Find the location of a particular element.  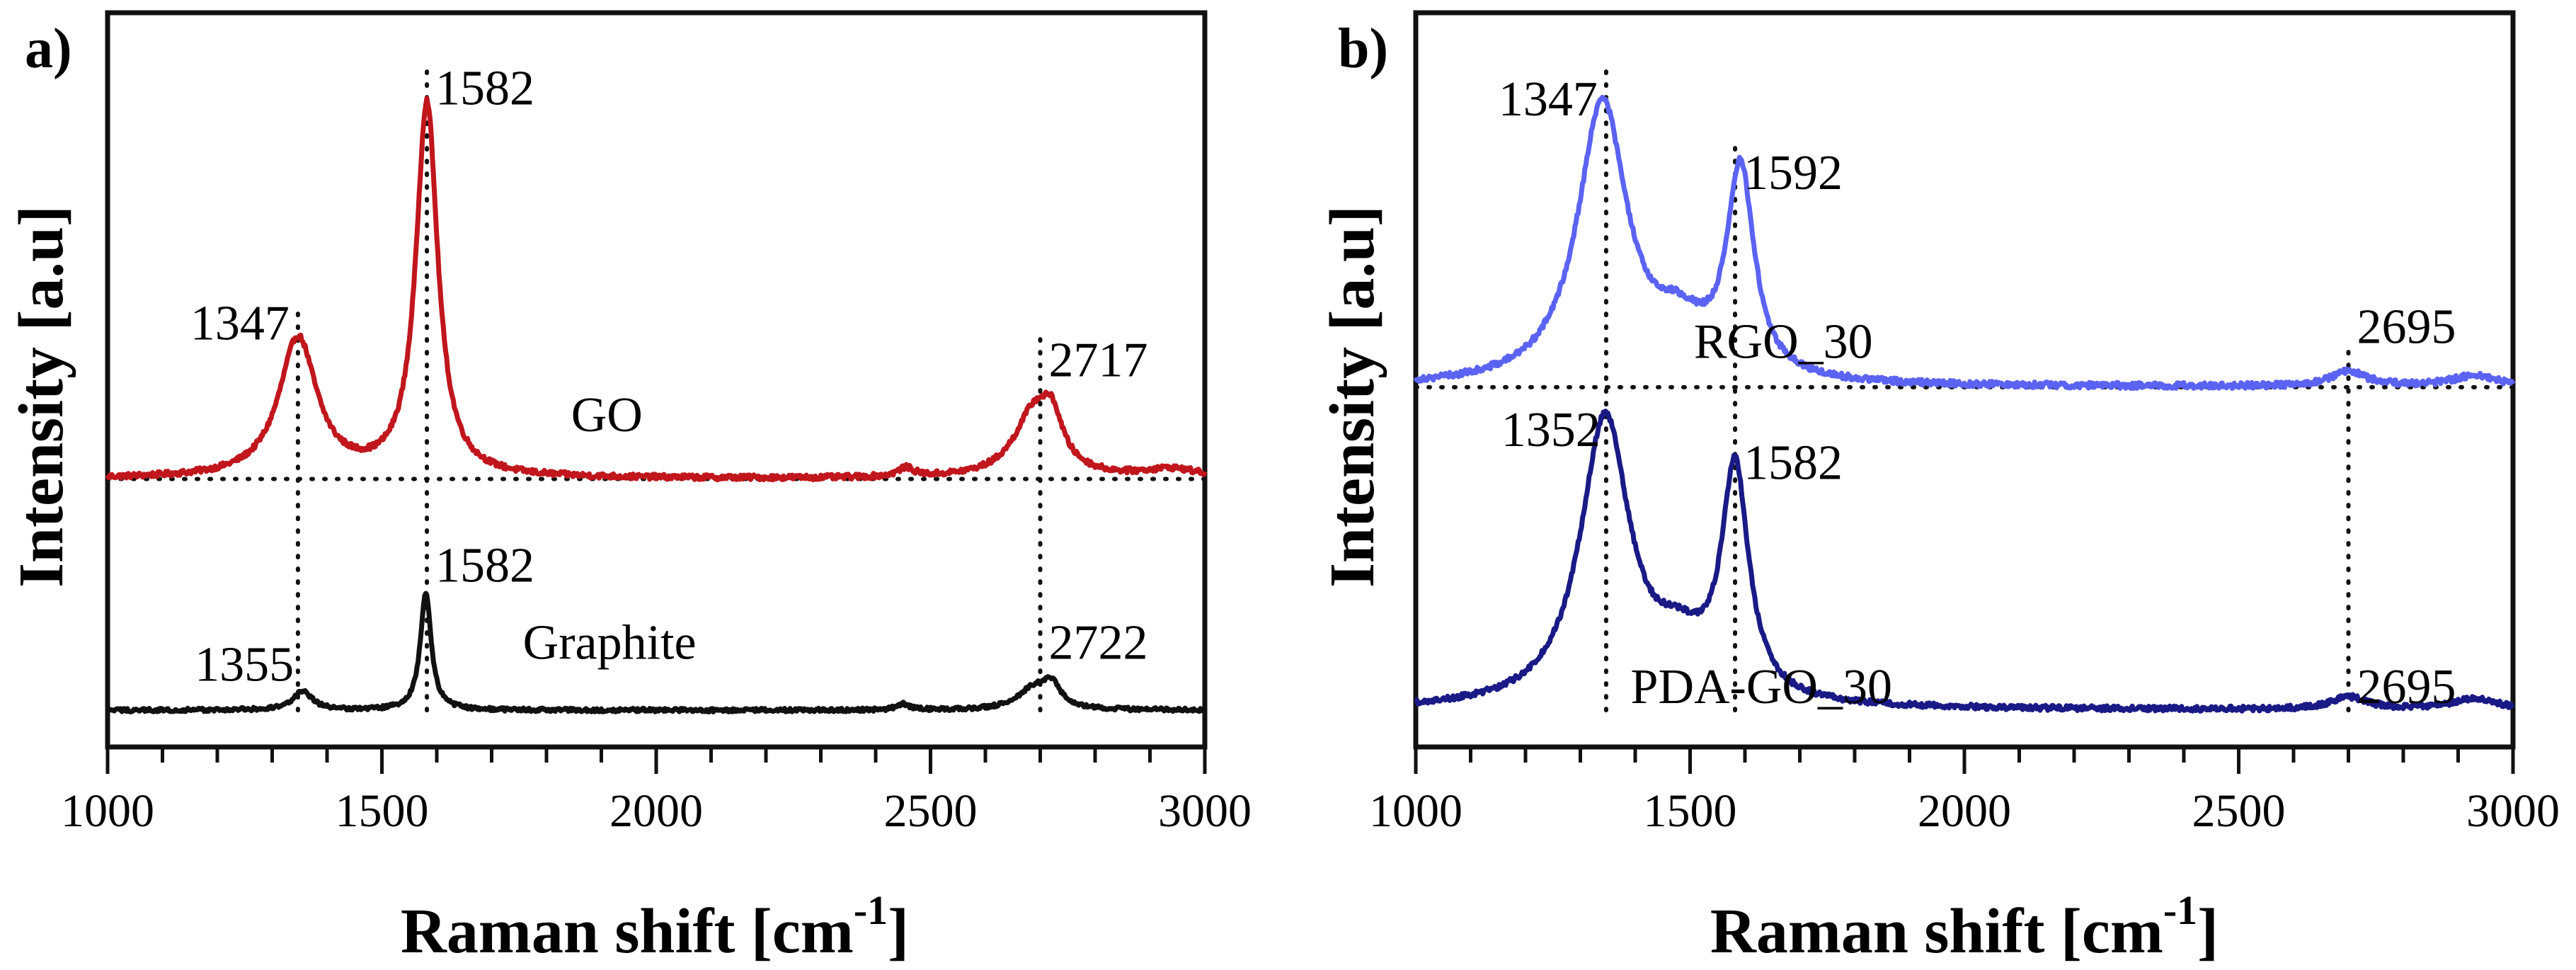

panel-a-peak-label: 2722 is located at coordinates (1098, 643).